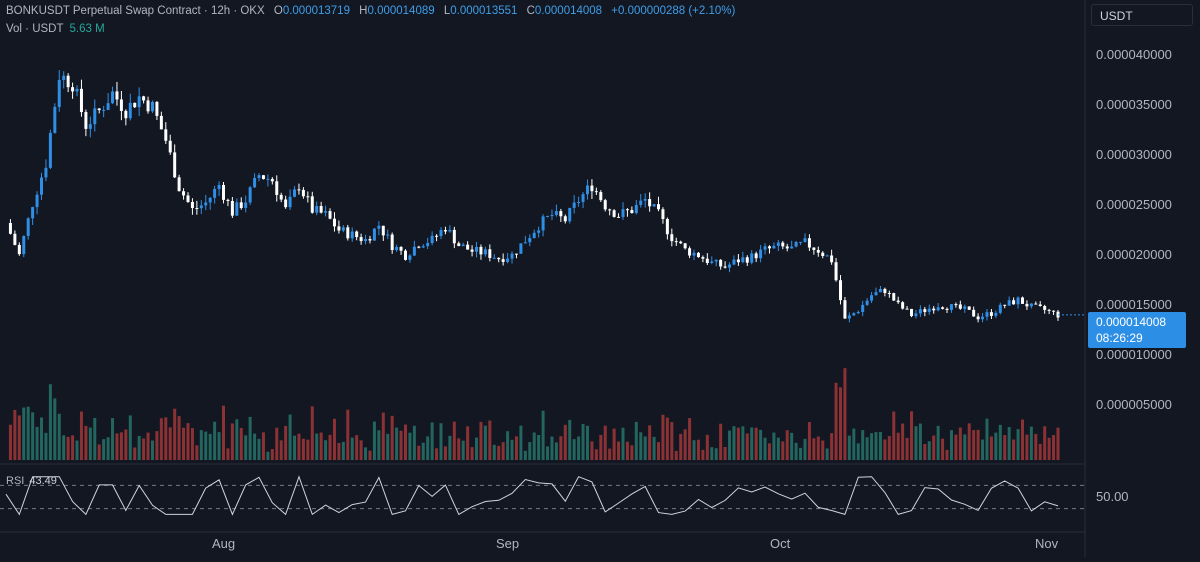 The height and width of the screenshot is (562, 1200). What do you see at coordinates (1134, 354) in the screenshot?
I see `price-axis-tick: 0.000010000` at bounding box center [1134, 354].